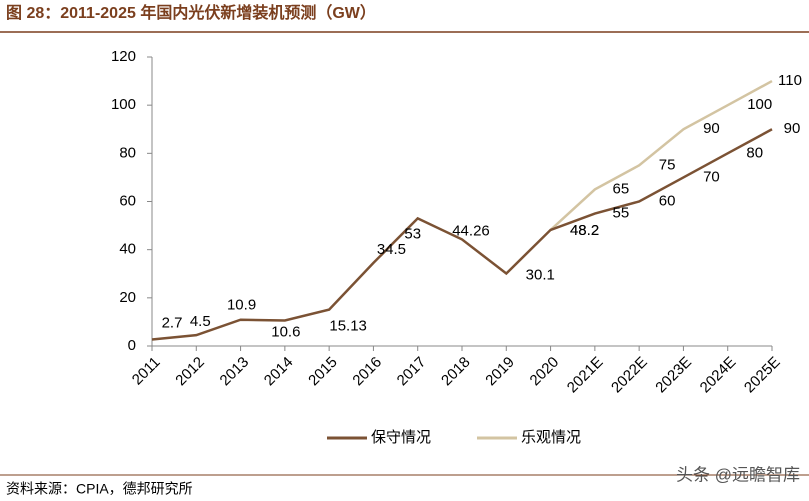 This screenshot has height=501, width=809. Describe the element at coordinates (456, 372) in the screenshot. I see `x-tick-label: 2018` at that location.